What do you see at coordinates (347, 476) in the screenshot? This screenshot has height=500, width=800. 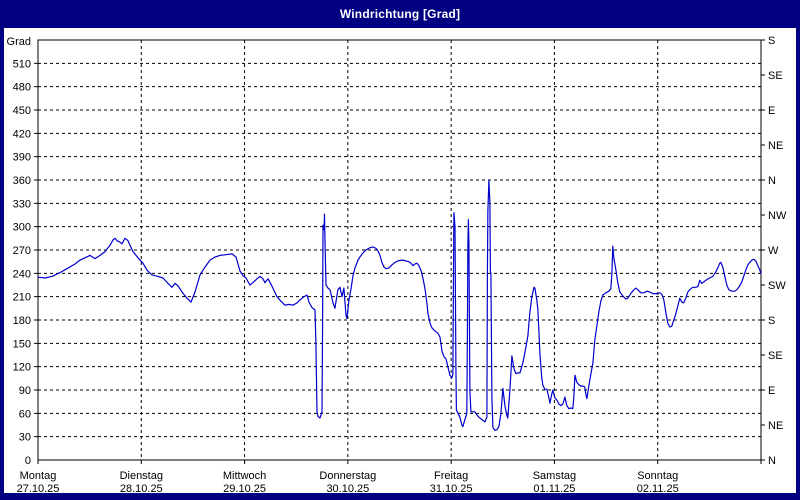 I see `day-name-label: Donnerstag` at bounding box center [347, 476].